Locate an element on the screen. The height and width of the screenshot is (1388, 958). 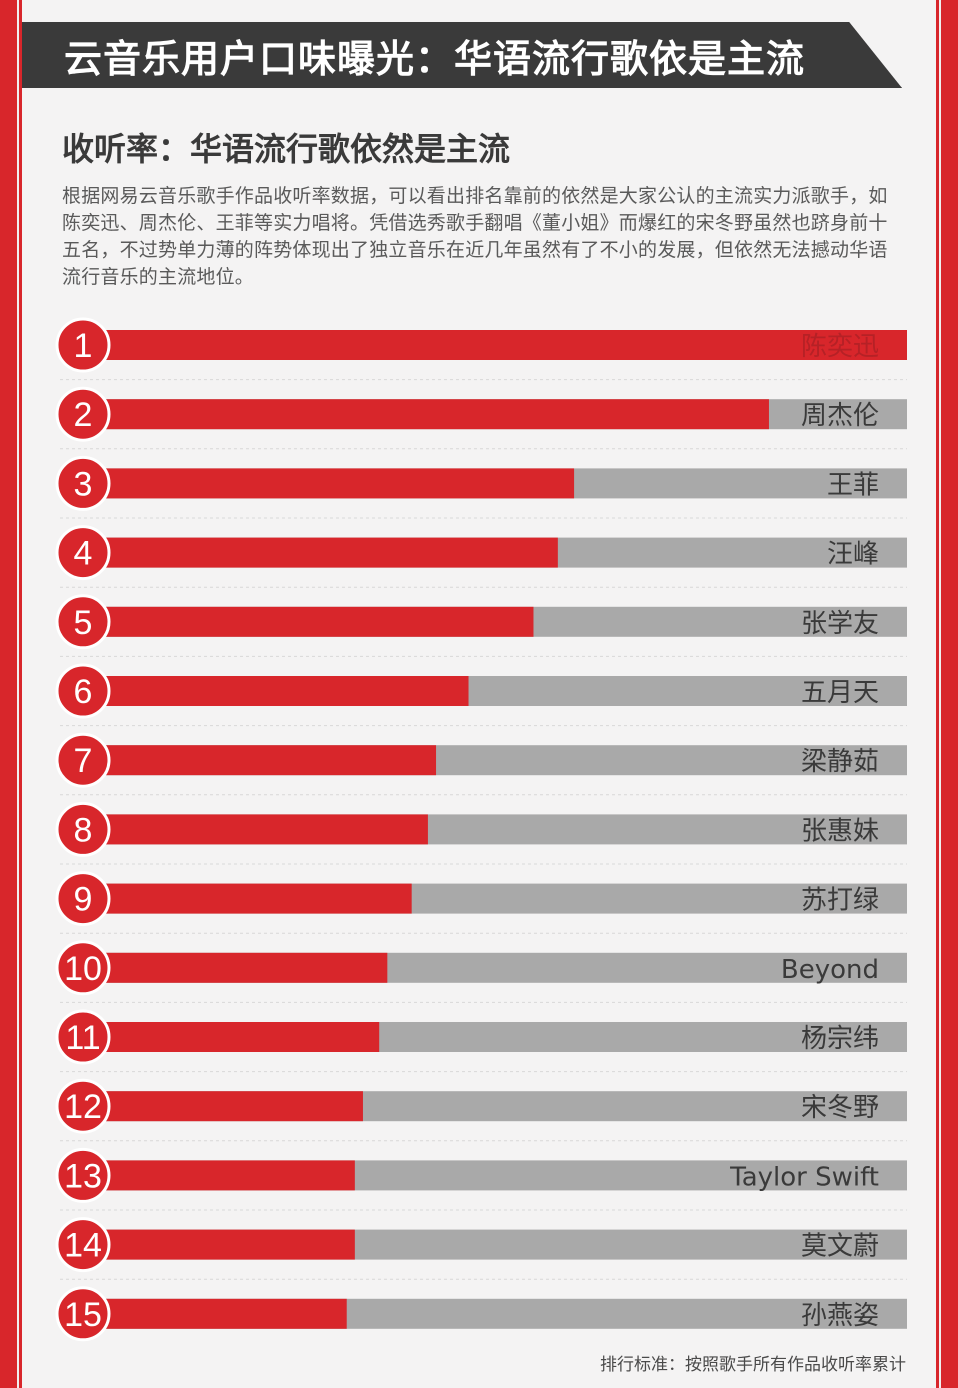
header-banner: 云音乐用户口味曝光：华语流行歌依是主流 is located at coordinates (462, 55).